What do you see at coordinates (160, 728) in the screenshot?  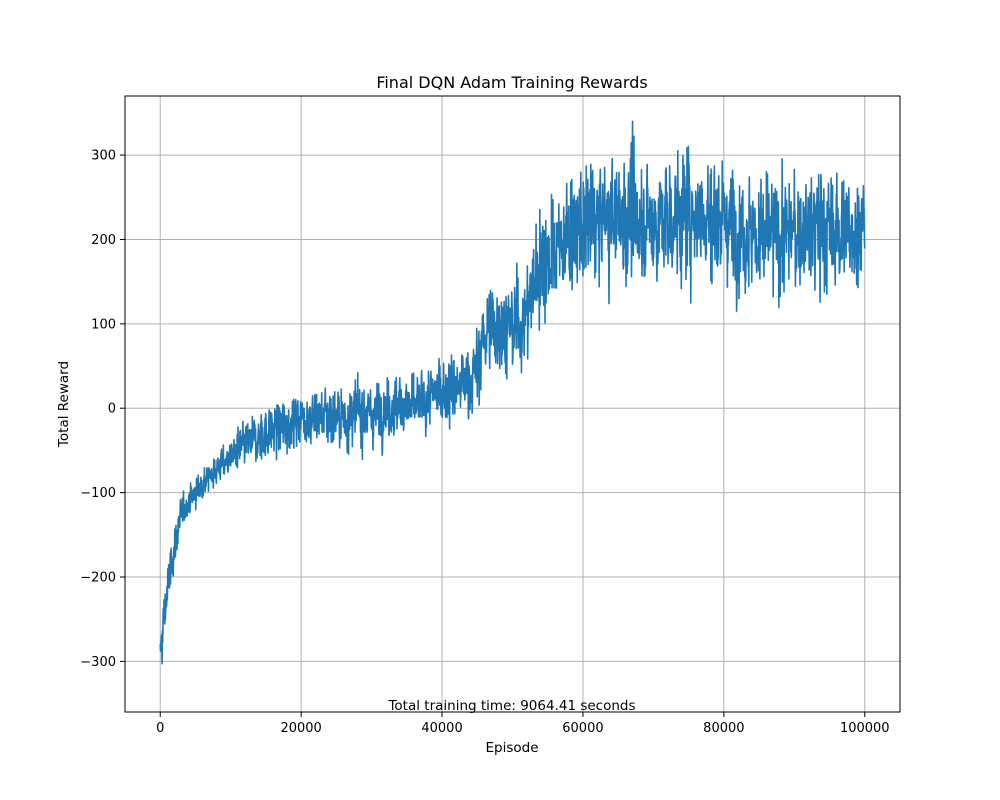 I see `x-tick-label: 0` at bounding box center [160, 728].